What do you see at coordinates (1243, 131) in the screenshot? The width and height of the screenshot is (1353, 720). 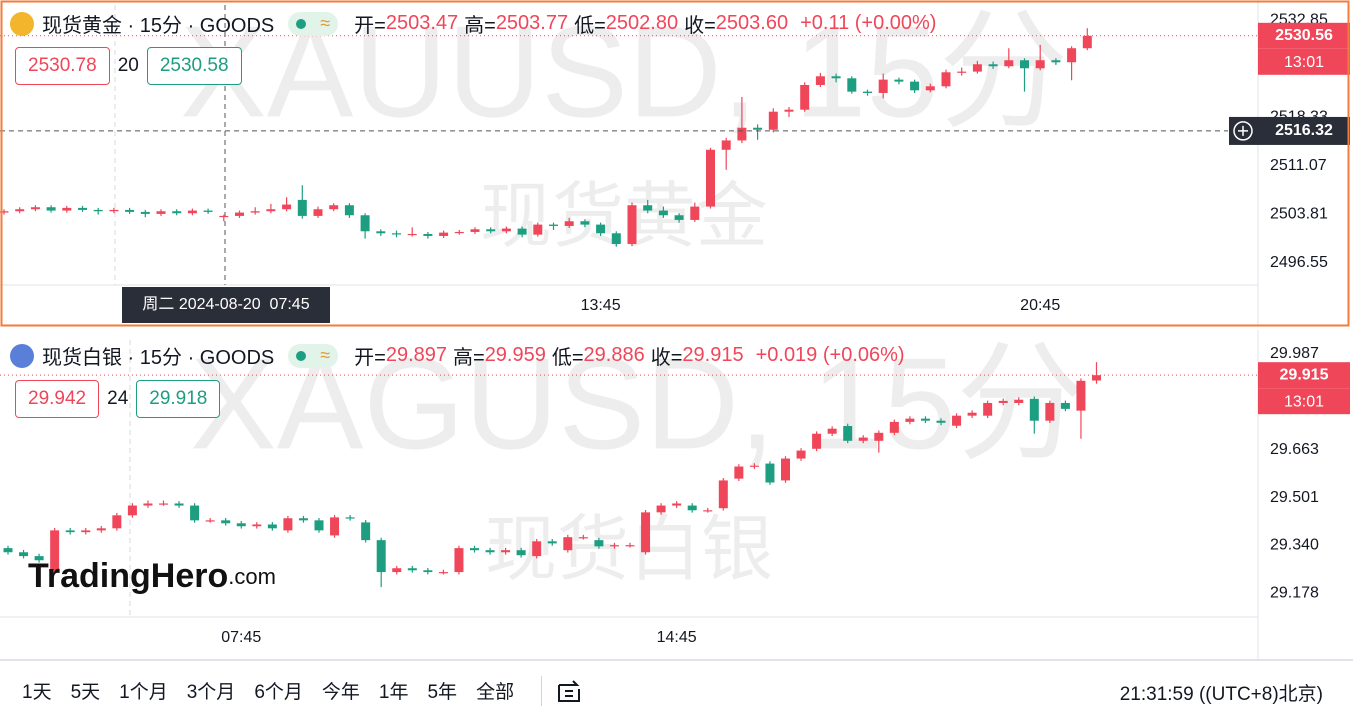 I see `add-alert-icon` at bounding box center [1243, 131].